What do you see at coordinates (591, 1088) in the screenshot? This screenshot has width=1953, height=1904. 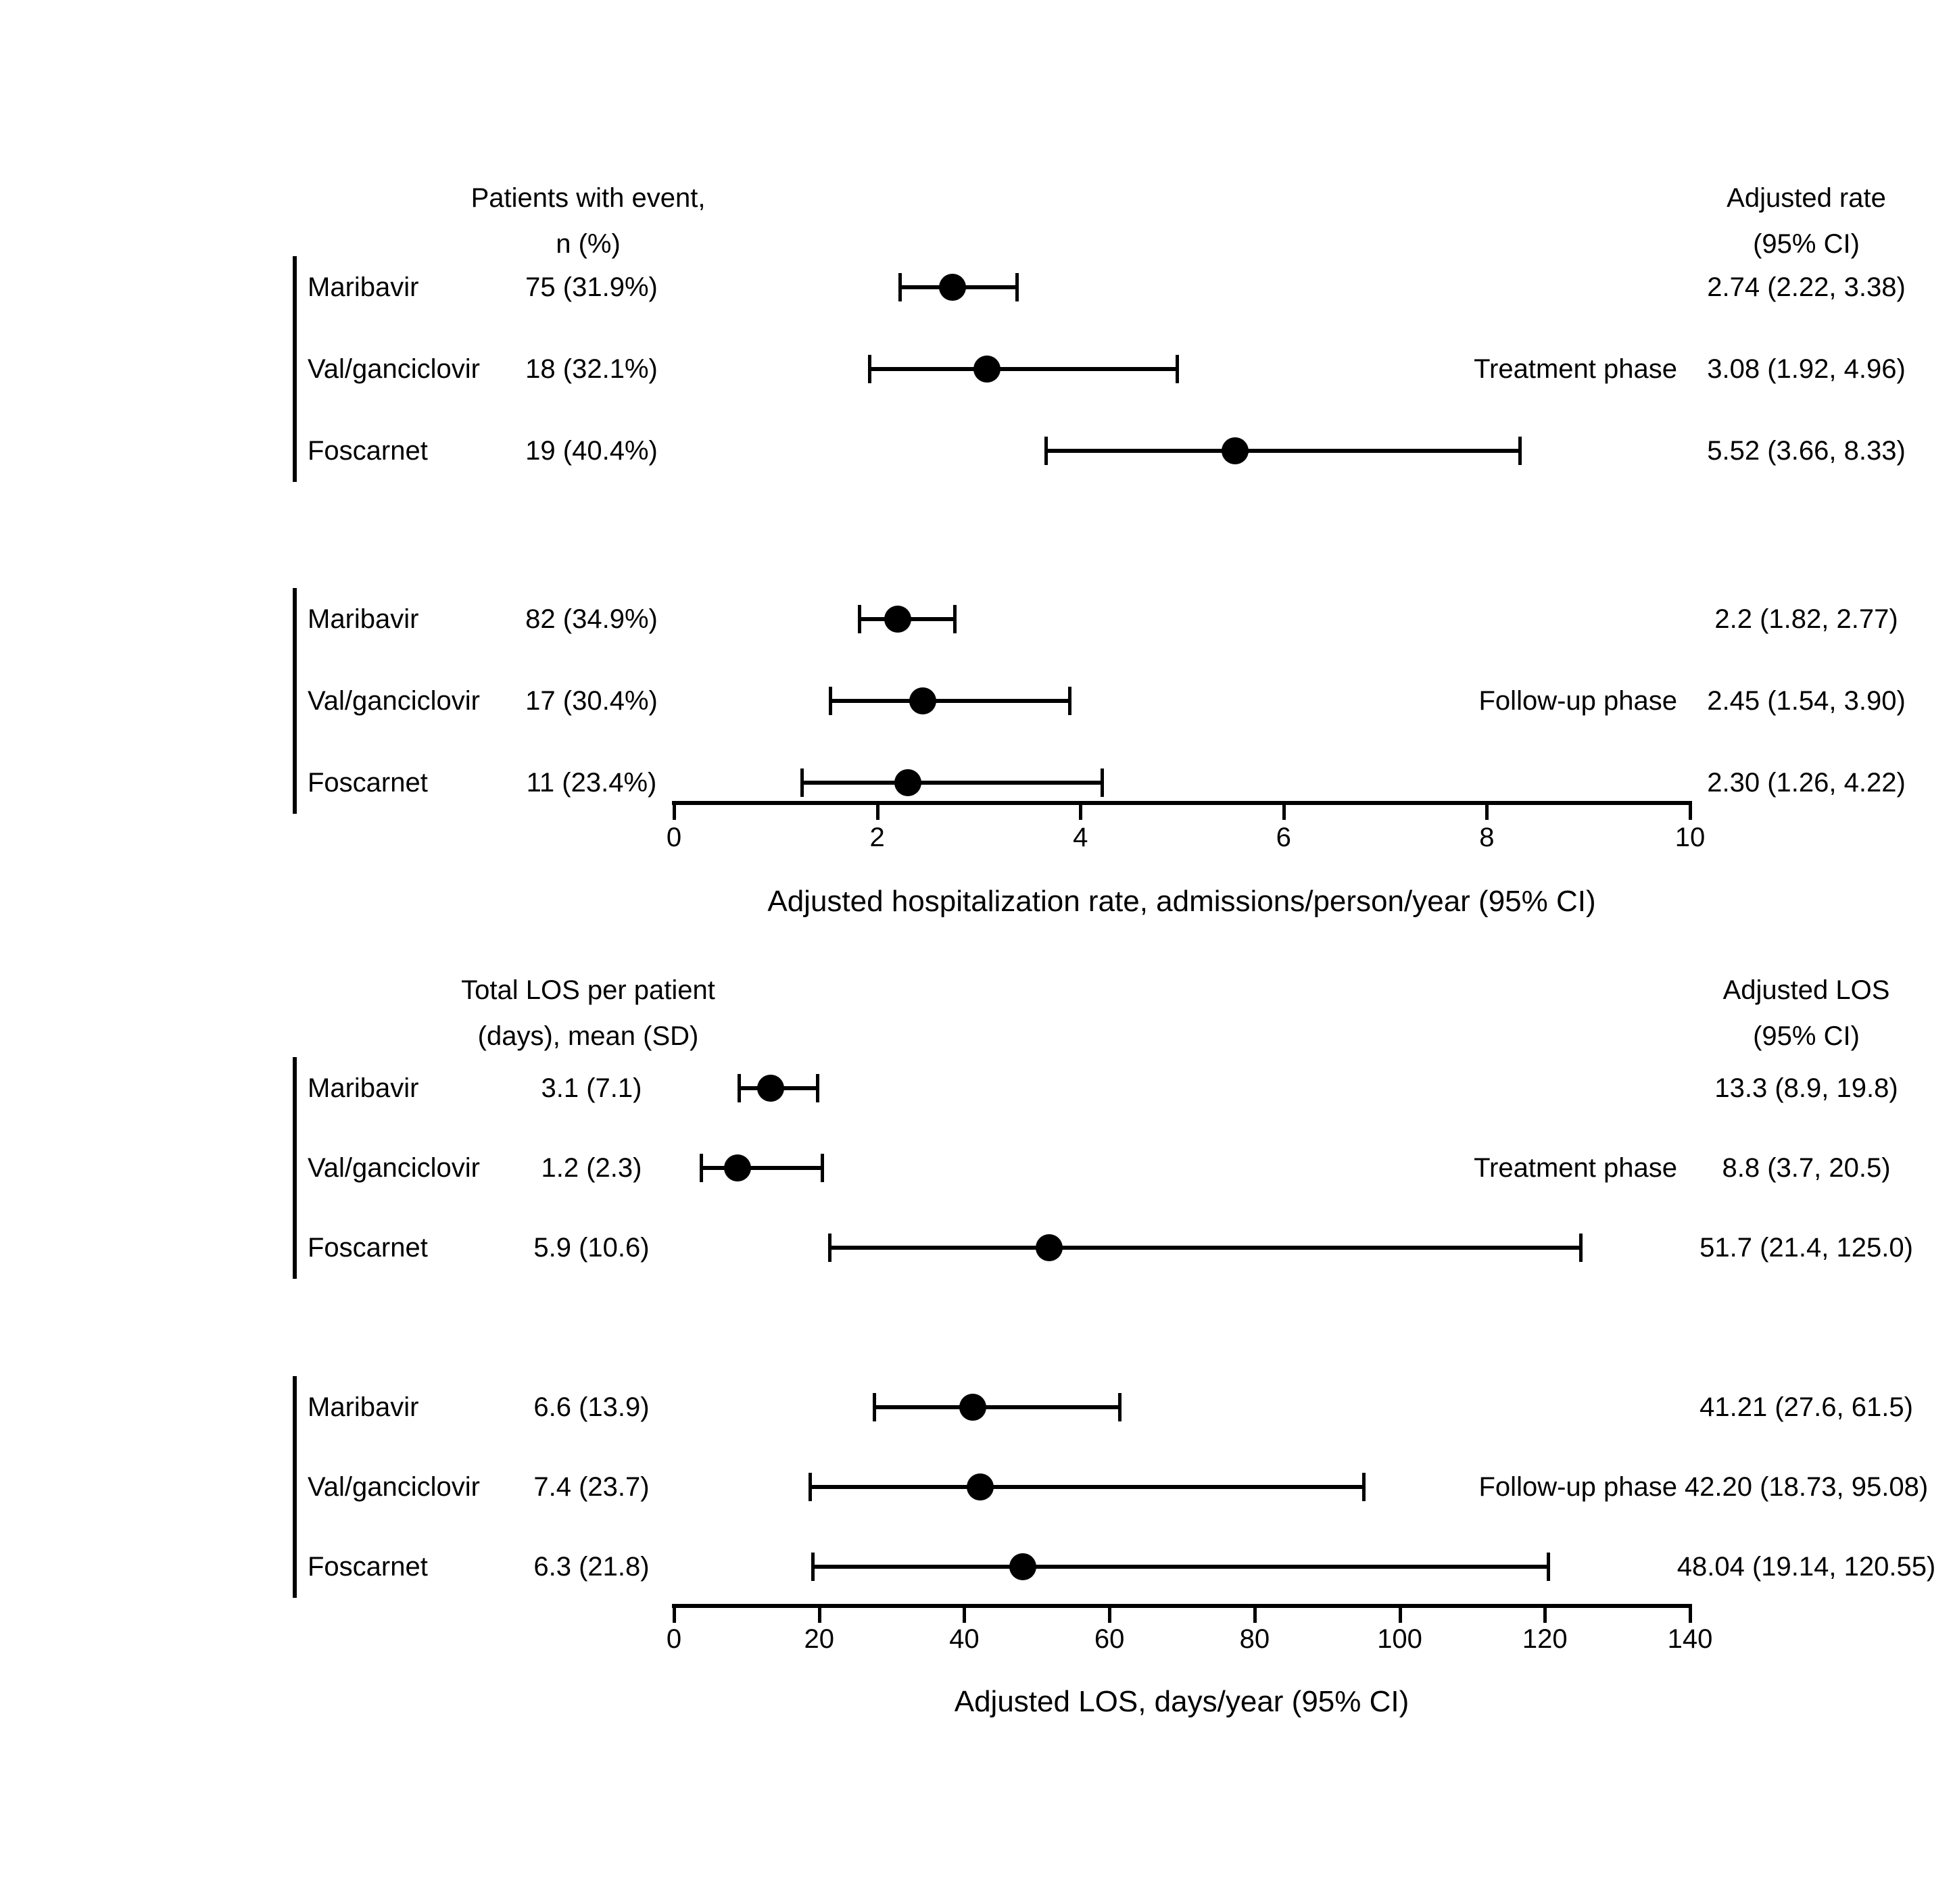 I see `stat-value: 3.1 (7.1)` at bounding box center [591, 1088].